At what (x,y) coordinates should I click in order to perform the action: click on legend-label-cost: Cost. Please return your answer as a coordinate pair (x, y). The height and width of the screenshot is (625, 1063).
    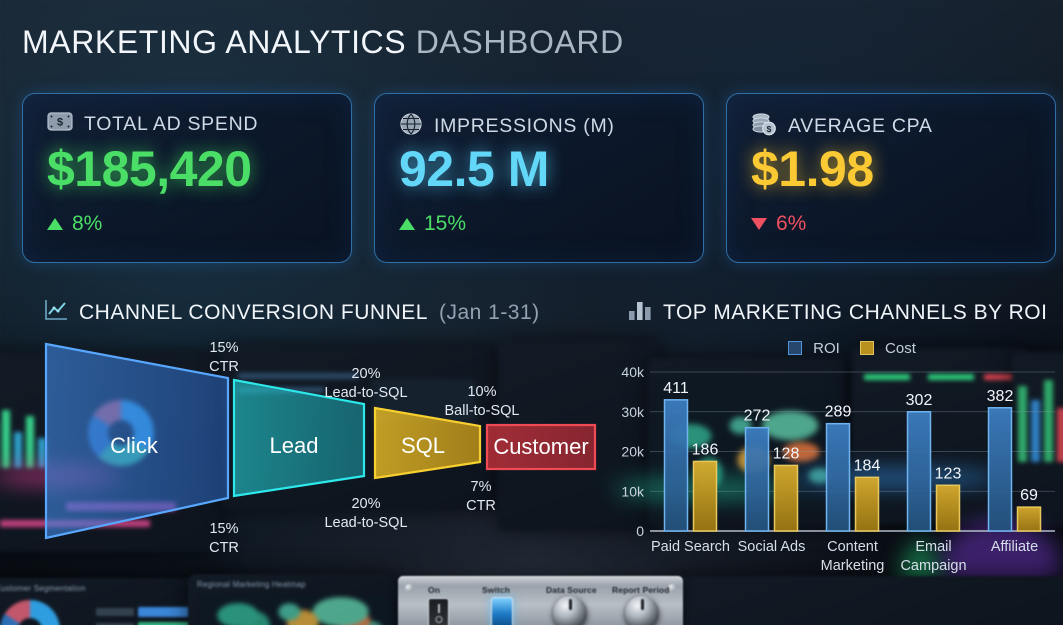
    Looking at the image, I should click on (900, 348).